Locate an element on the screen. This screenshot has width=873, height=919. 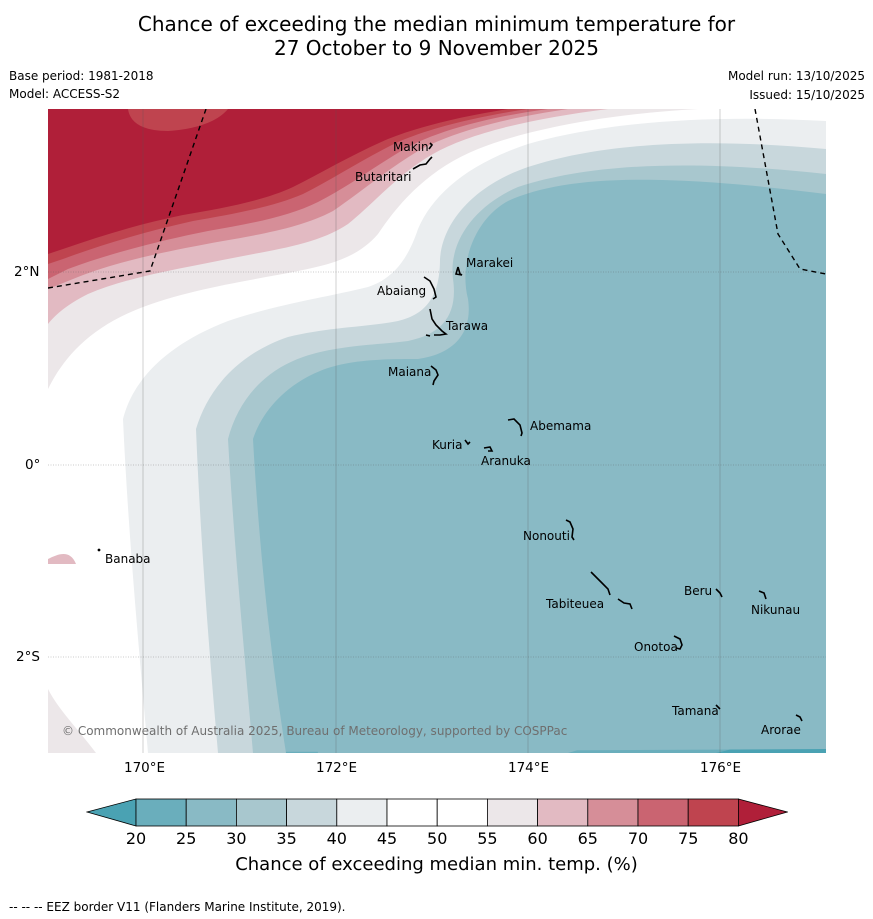
place-label-tabiteuea: Tabiteuea is located at coordinates (575, 604).